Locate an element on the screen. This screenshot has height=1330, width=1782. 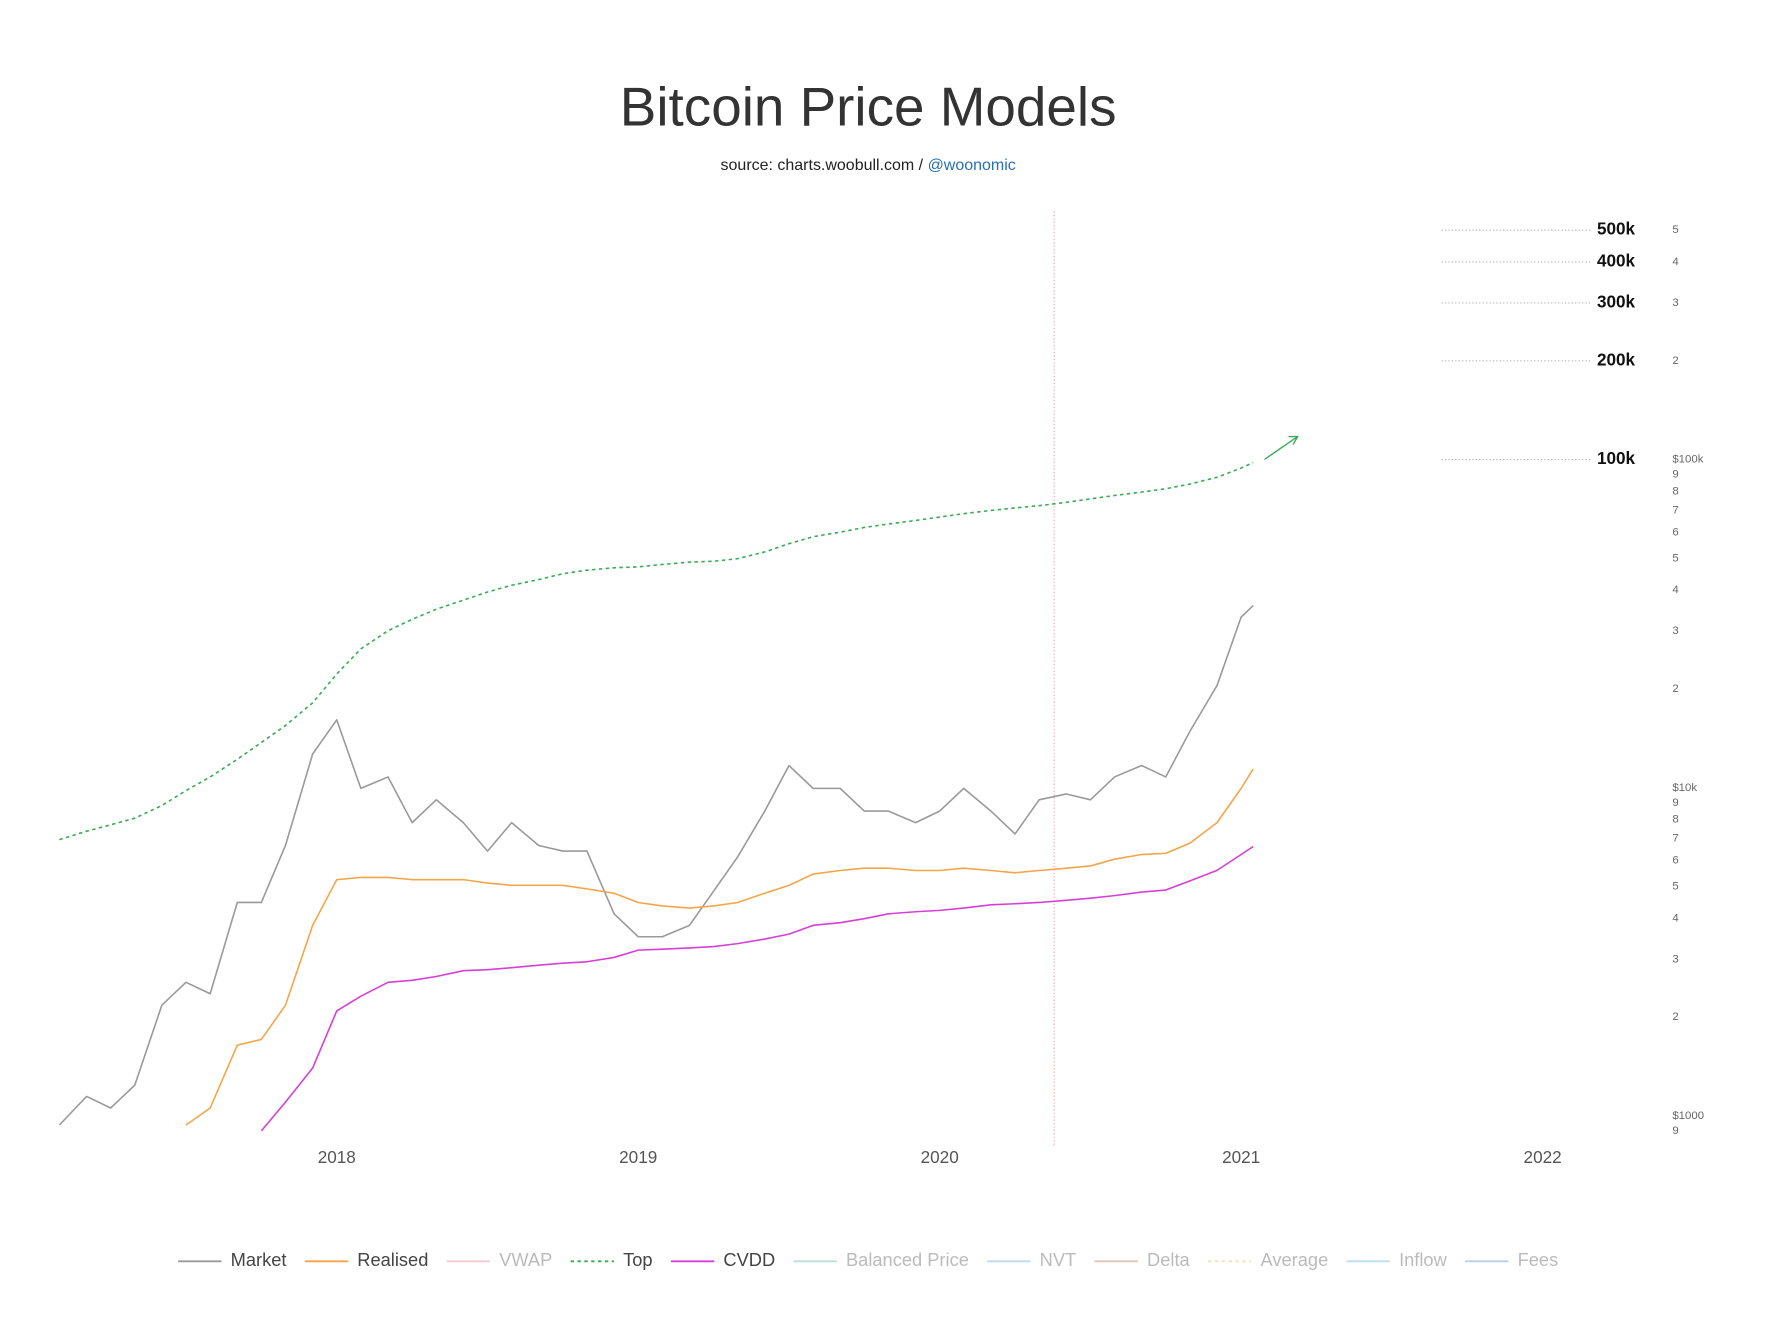
level-label: 400k is located at coordinates (1616, 261).